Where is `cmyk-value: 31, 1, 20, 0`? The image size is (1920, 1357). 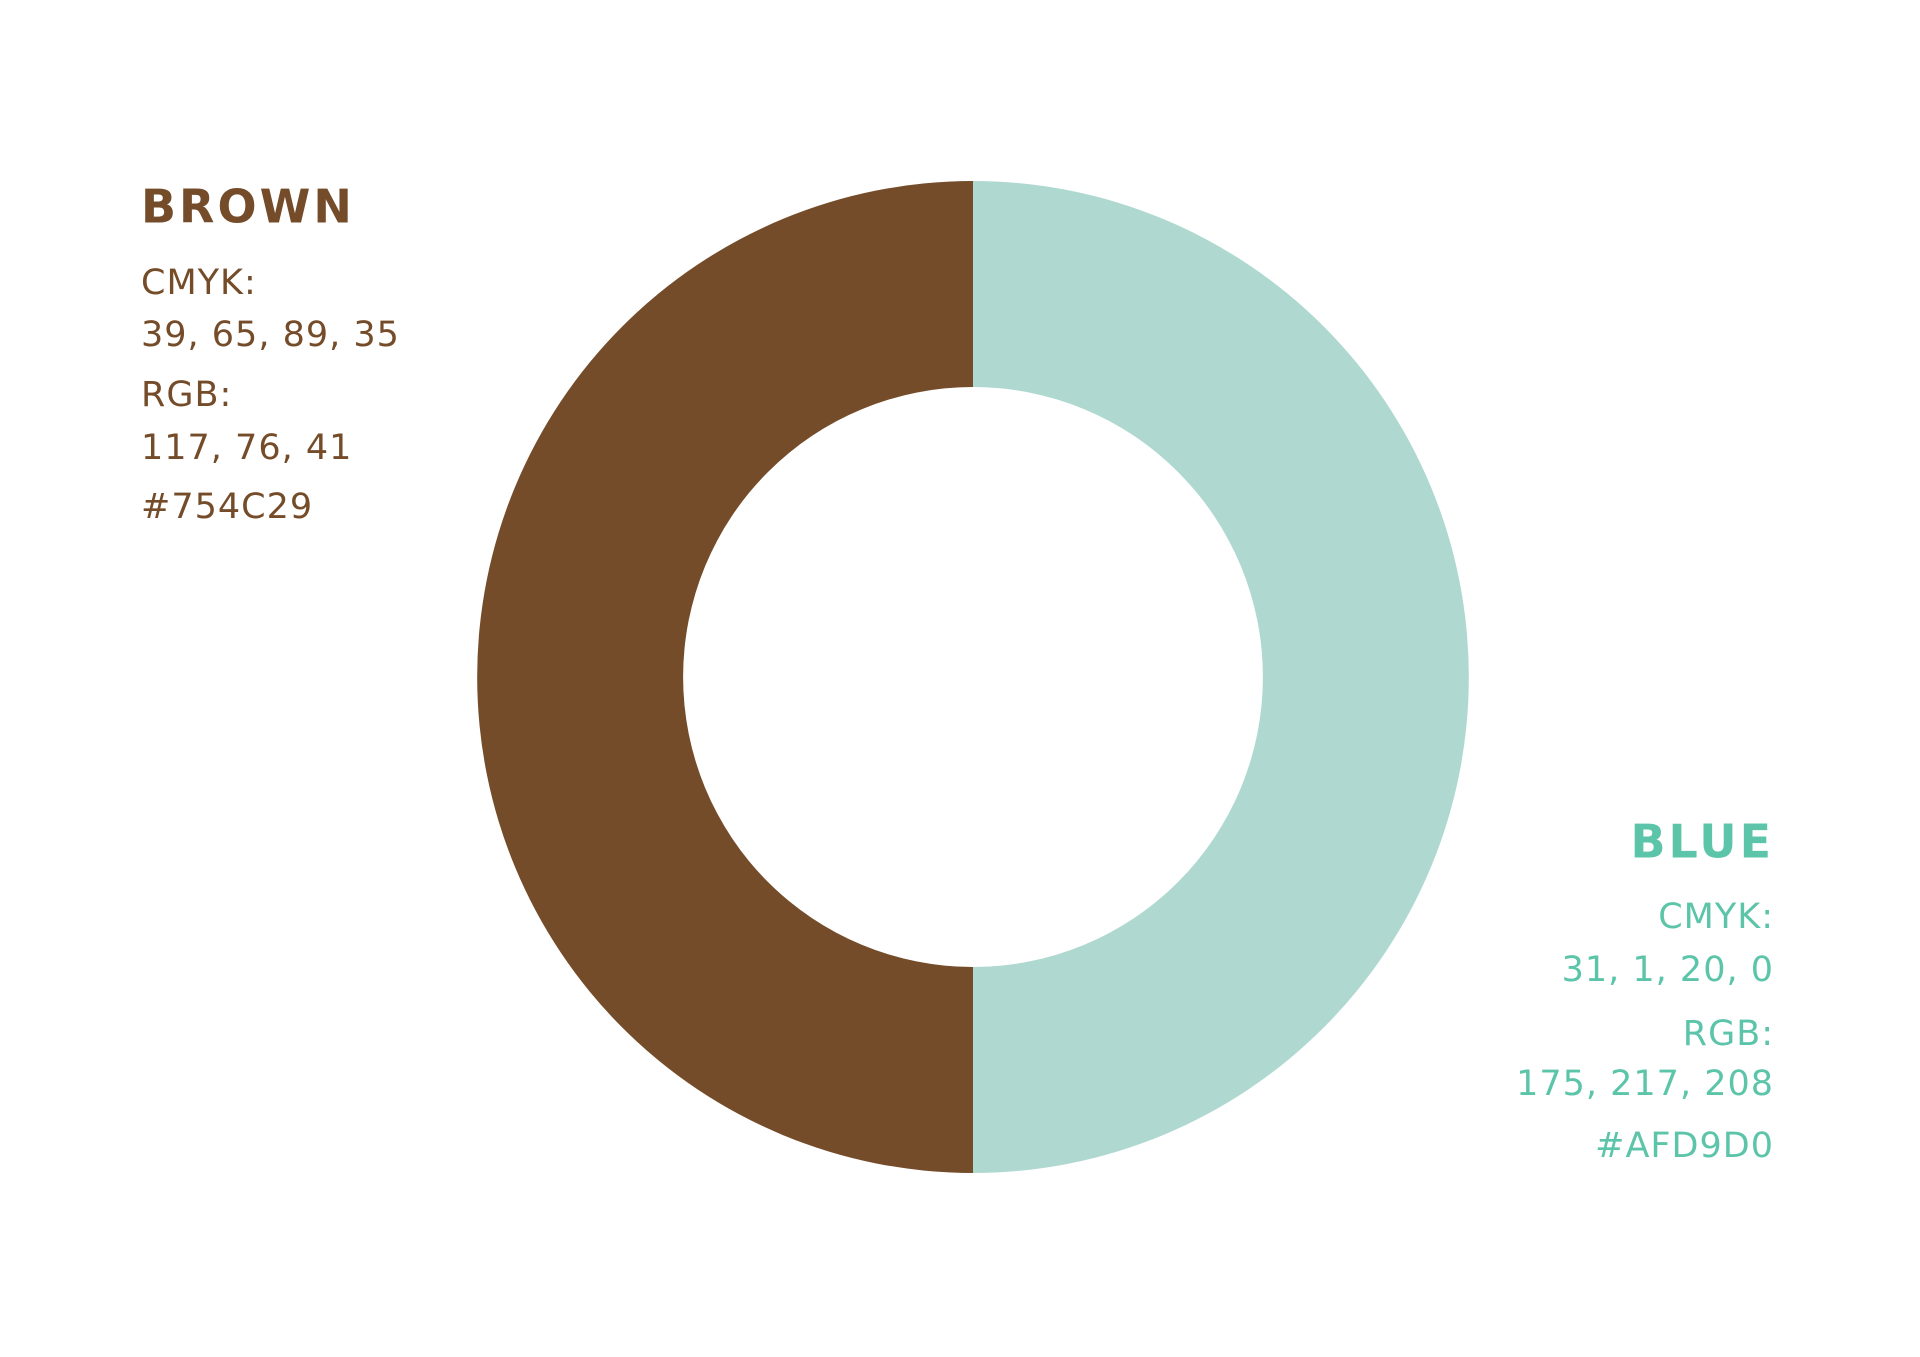
cmyk-value: 31, 1, 20, 0 is located at coordinates (1668, 970).